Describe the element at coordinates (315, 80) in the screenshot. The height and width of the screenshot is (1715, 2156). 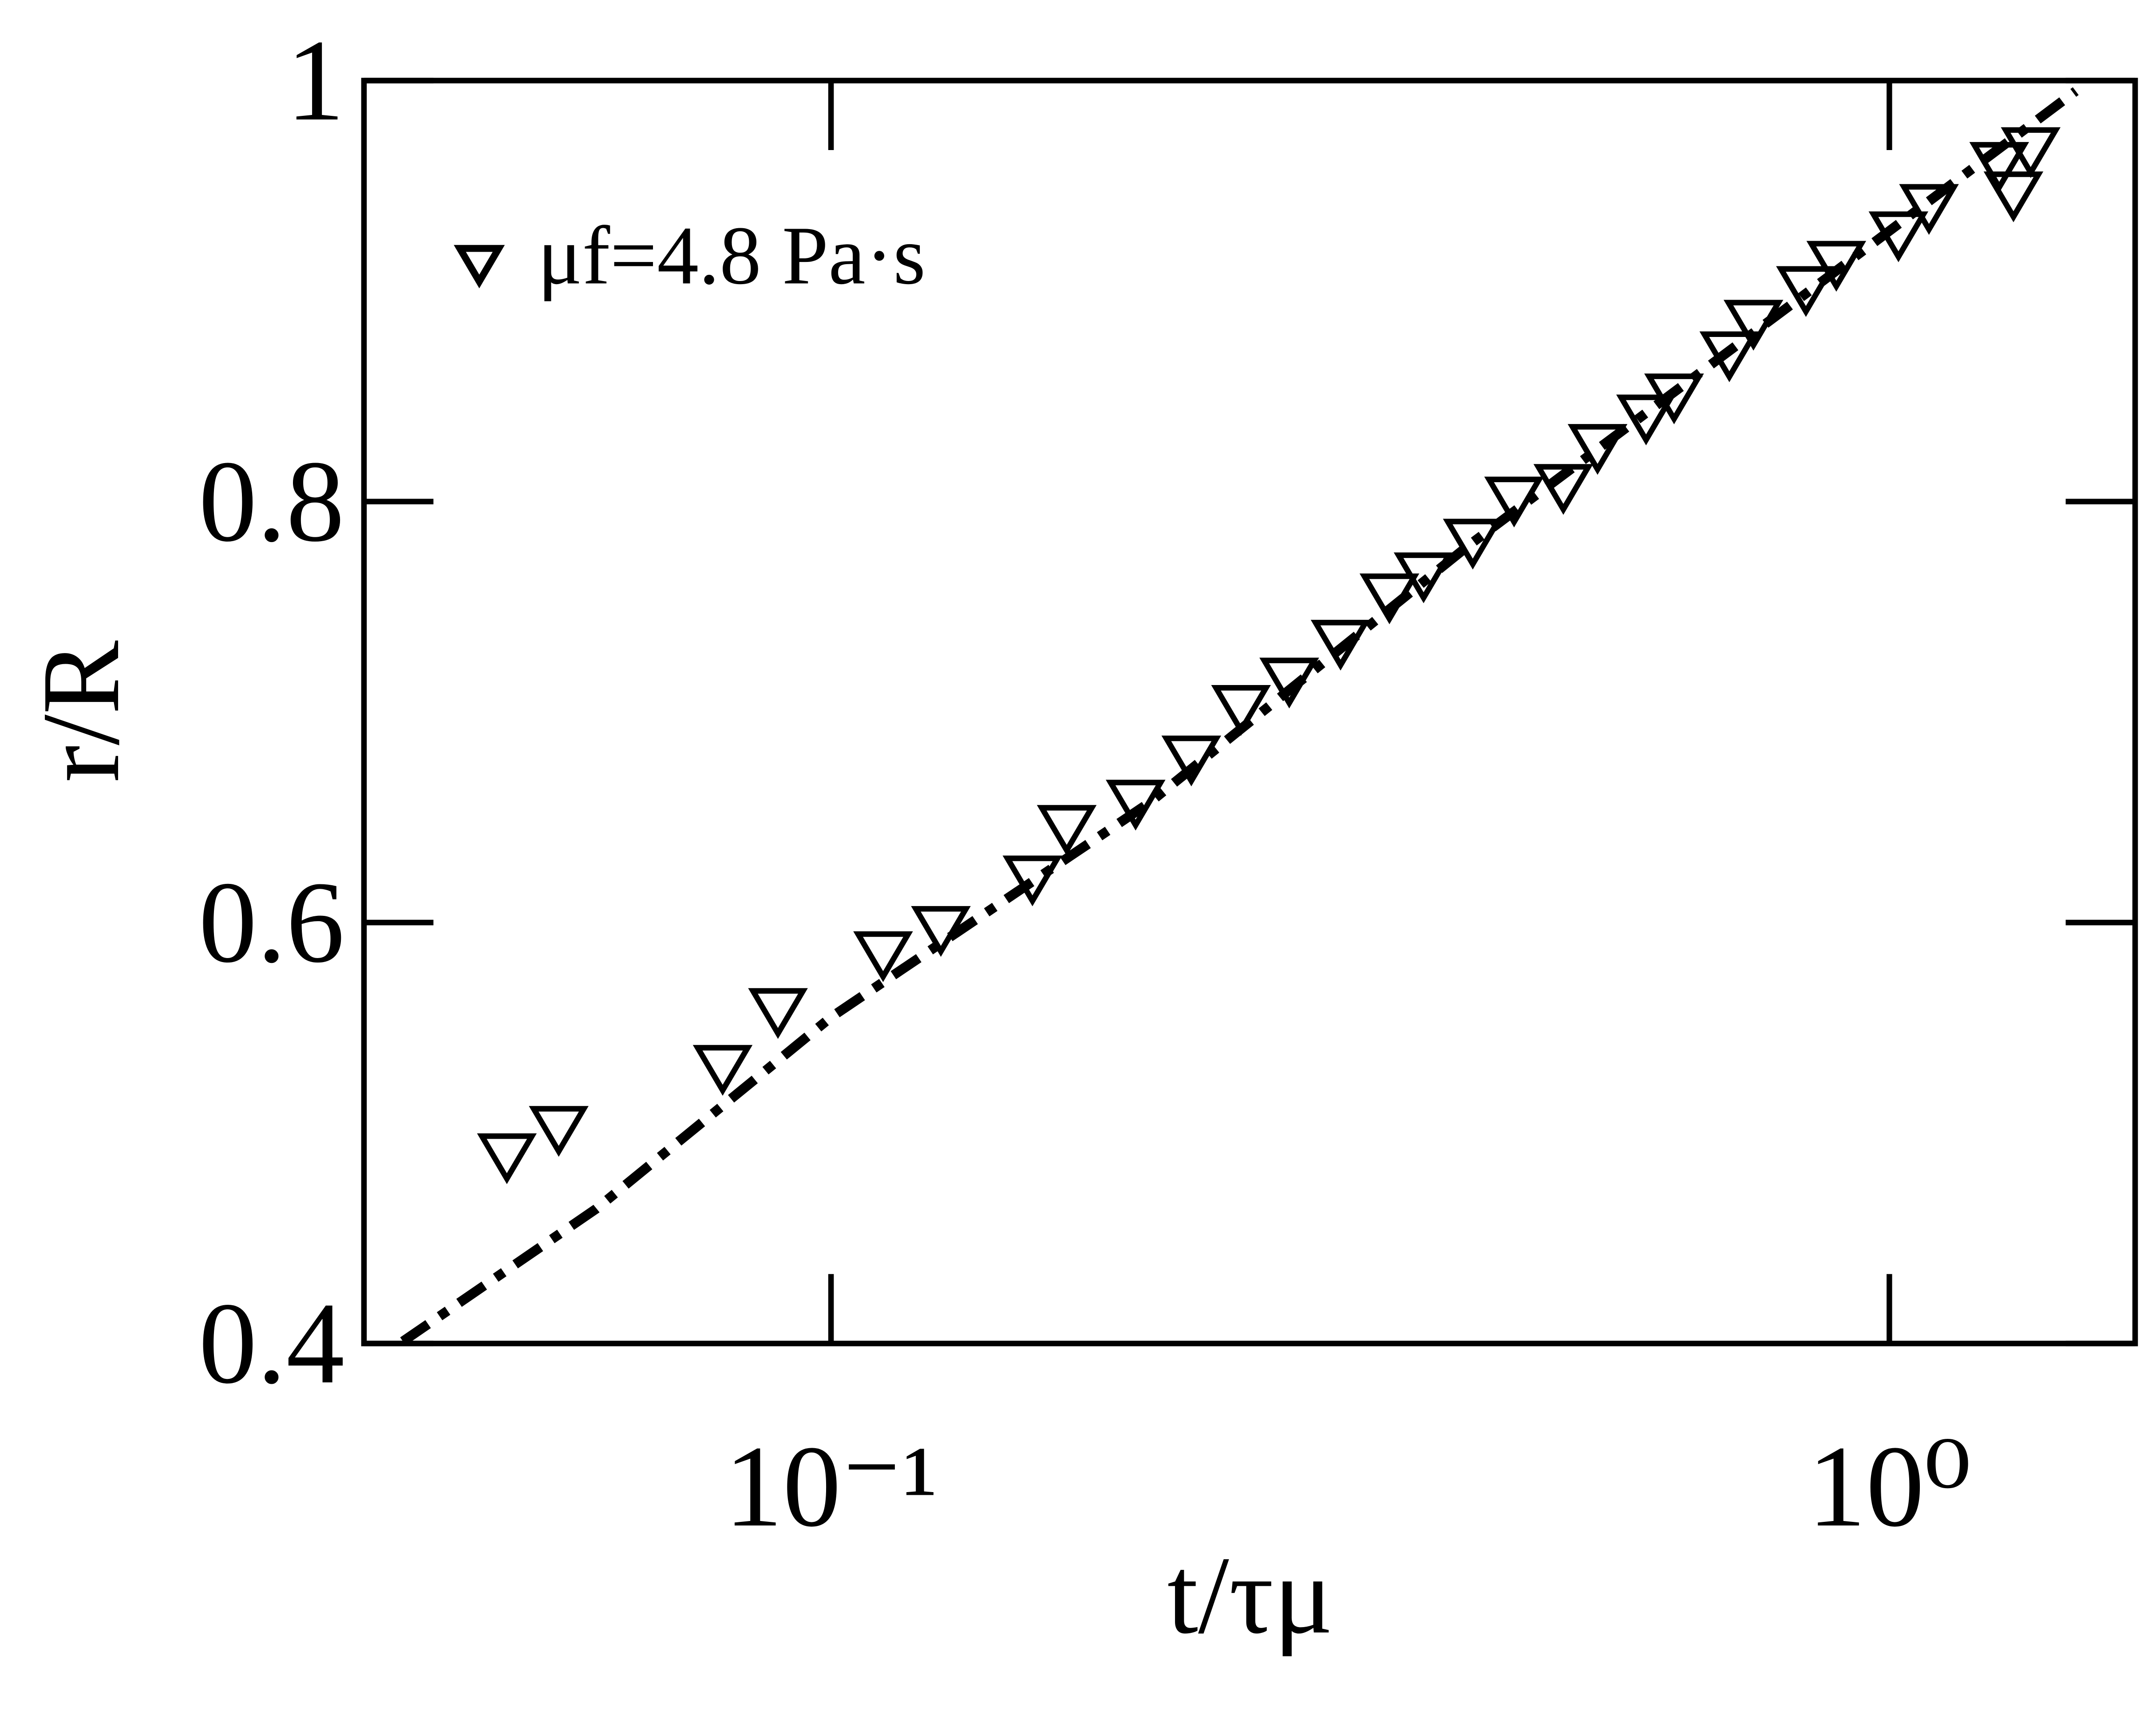
I see `y-tick-label: 1` at that location.